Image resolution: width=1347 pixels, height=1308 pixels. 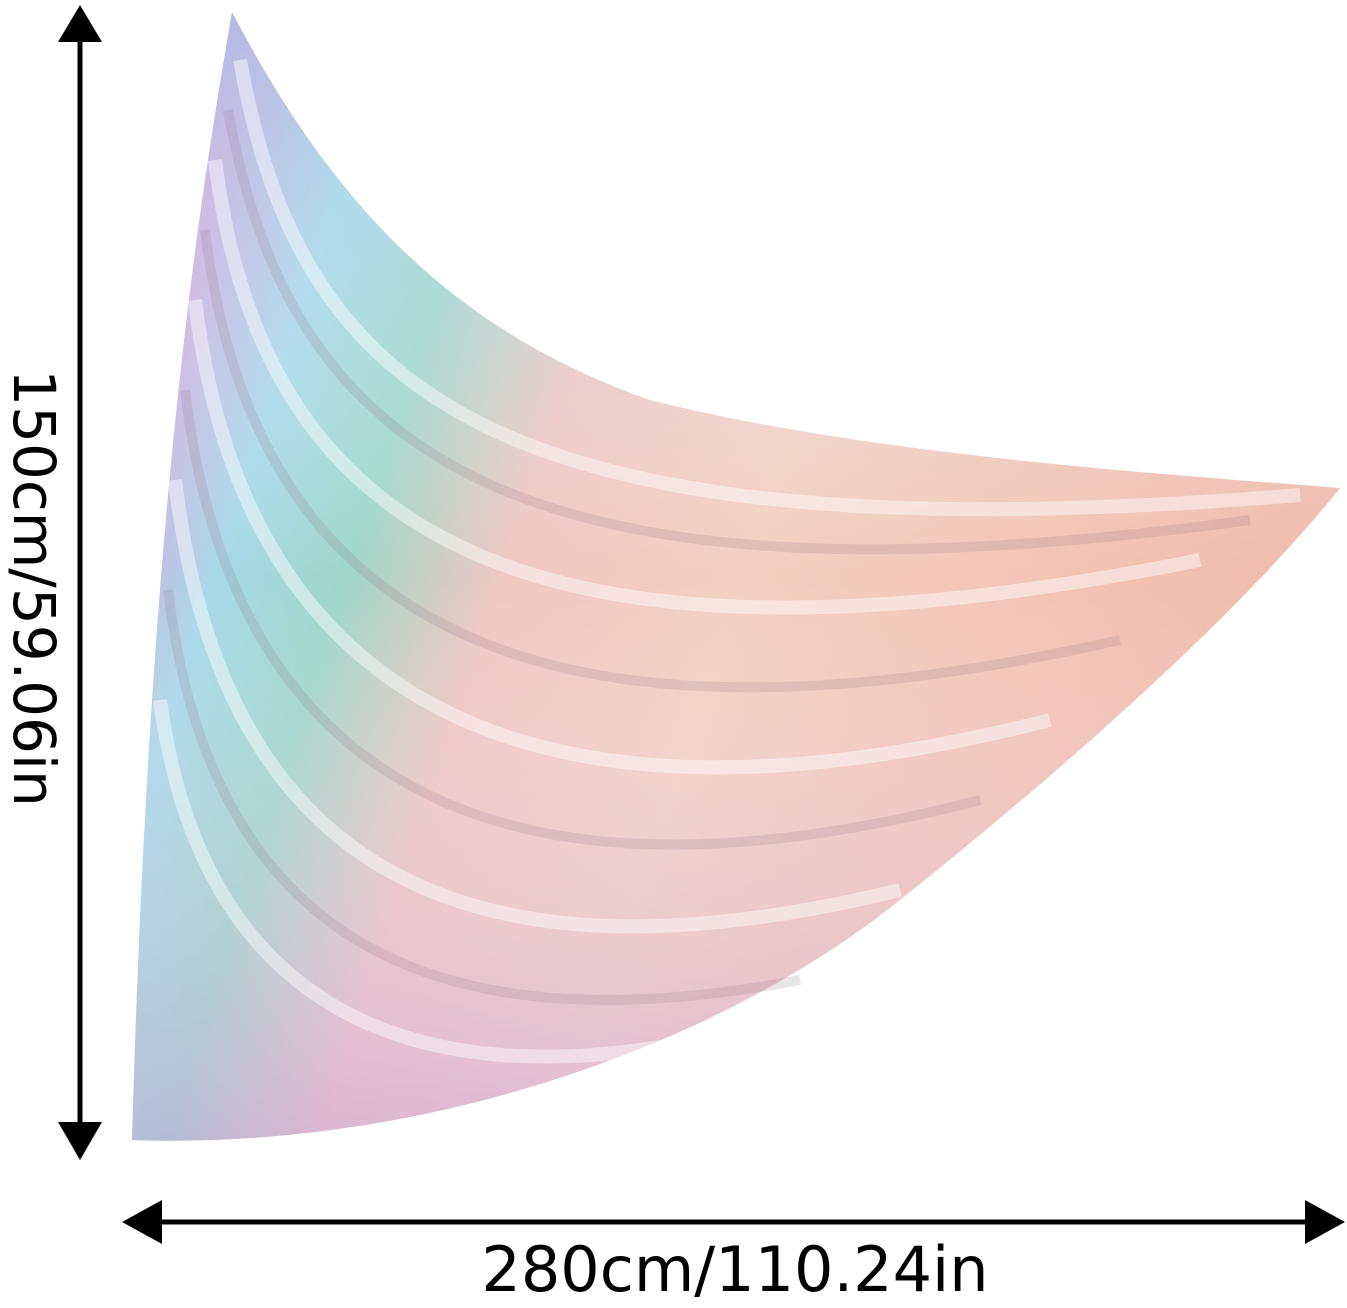 What do you see at coordinates (80, 582) in the screenshot?
I see `height-arrow` at bounding box center [80, 582].